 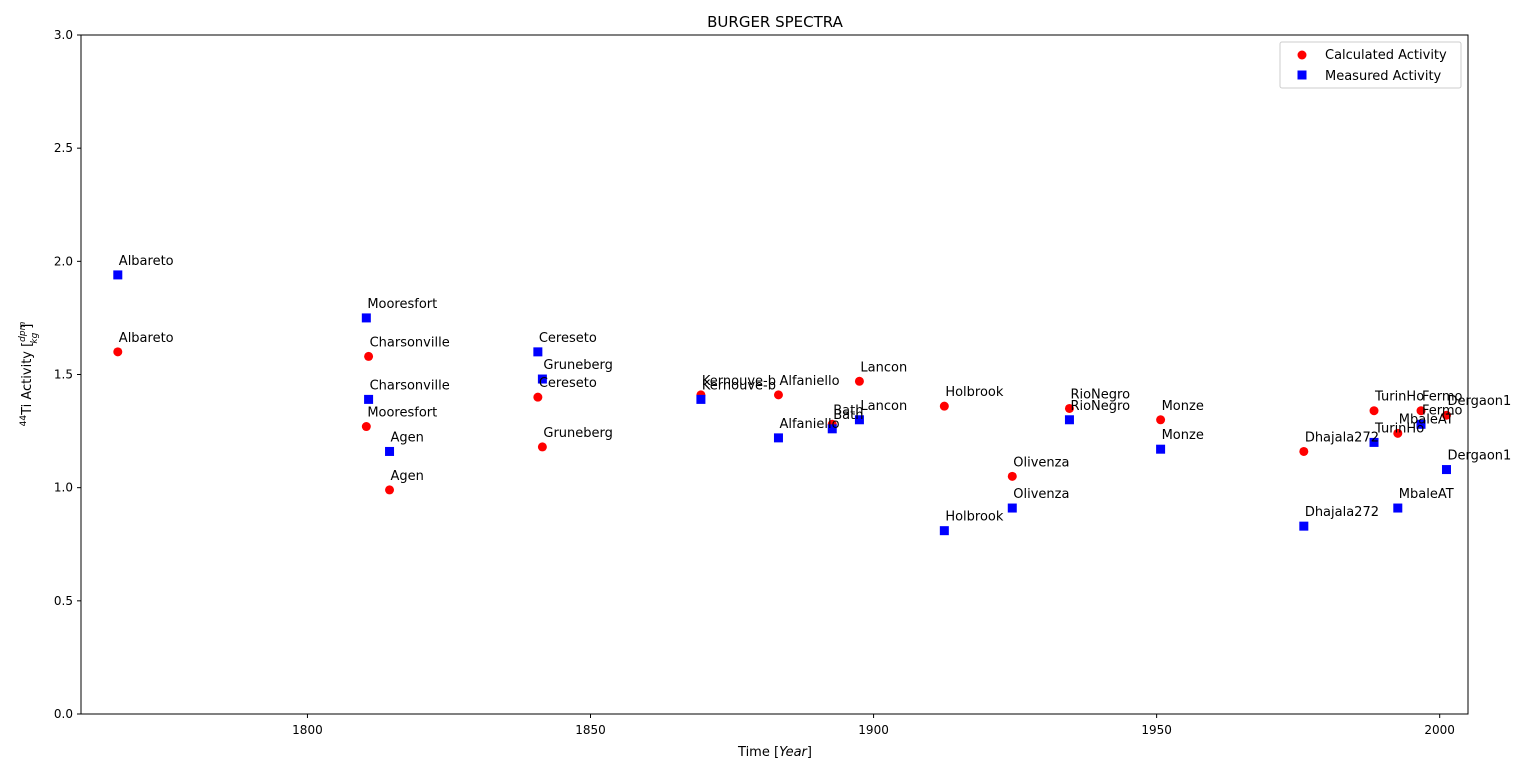 What do you see at coordinates (1156, 730) in the screenshot?
I see `x-tick-label: 1950` at bounding box center [1156, 730].